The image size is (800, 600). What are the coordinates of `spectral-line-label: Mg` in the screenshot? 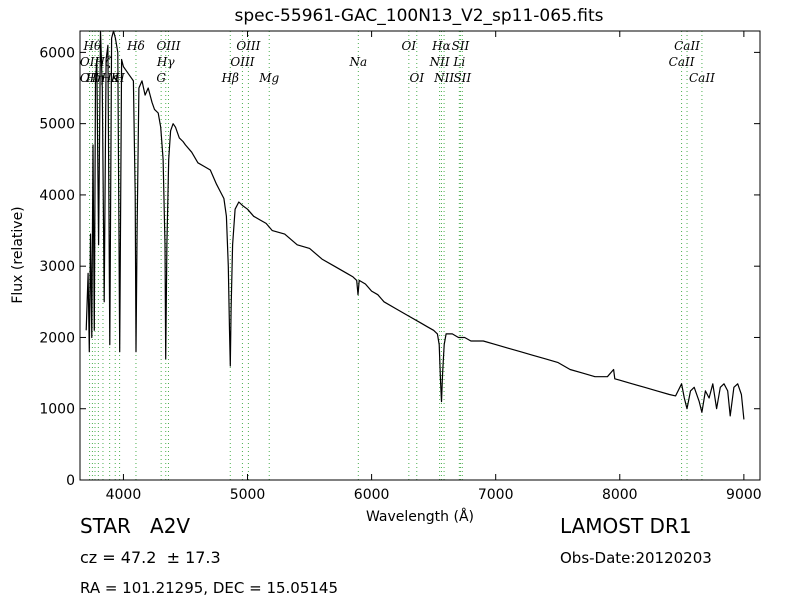 It's located at (268, 78).